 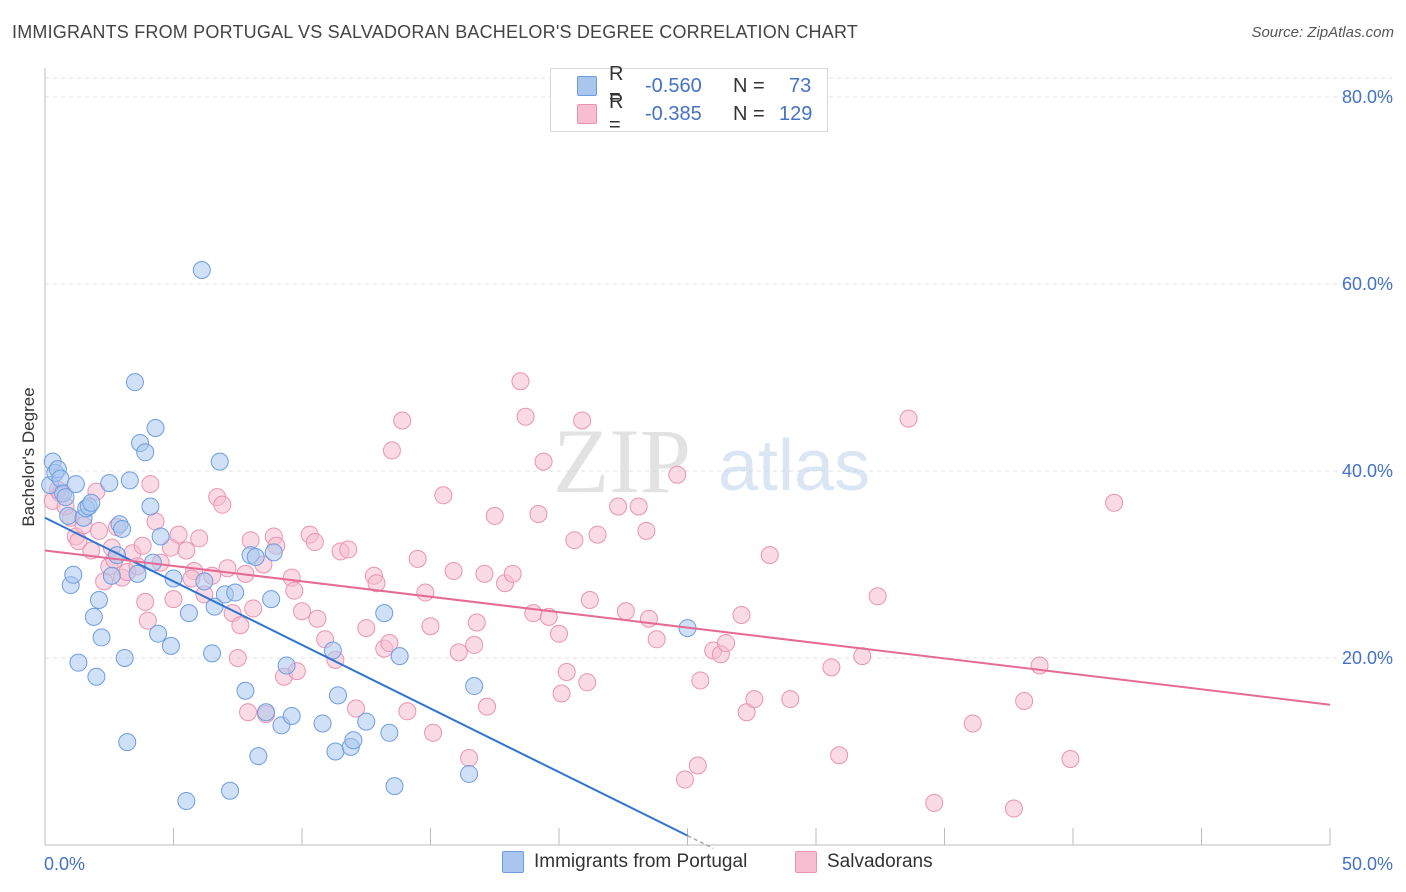 I want to click on bottom-legend-label-portugal: Immigrants from Portugal, so click(x=641, y=861).